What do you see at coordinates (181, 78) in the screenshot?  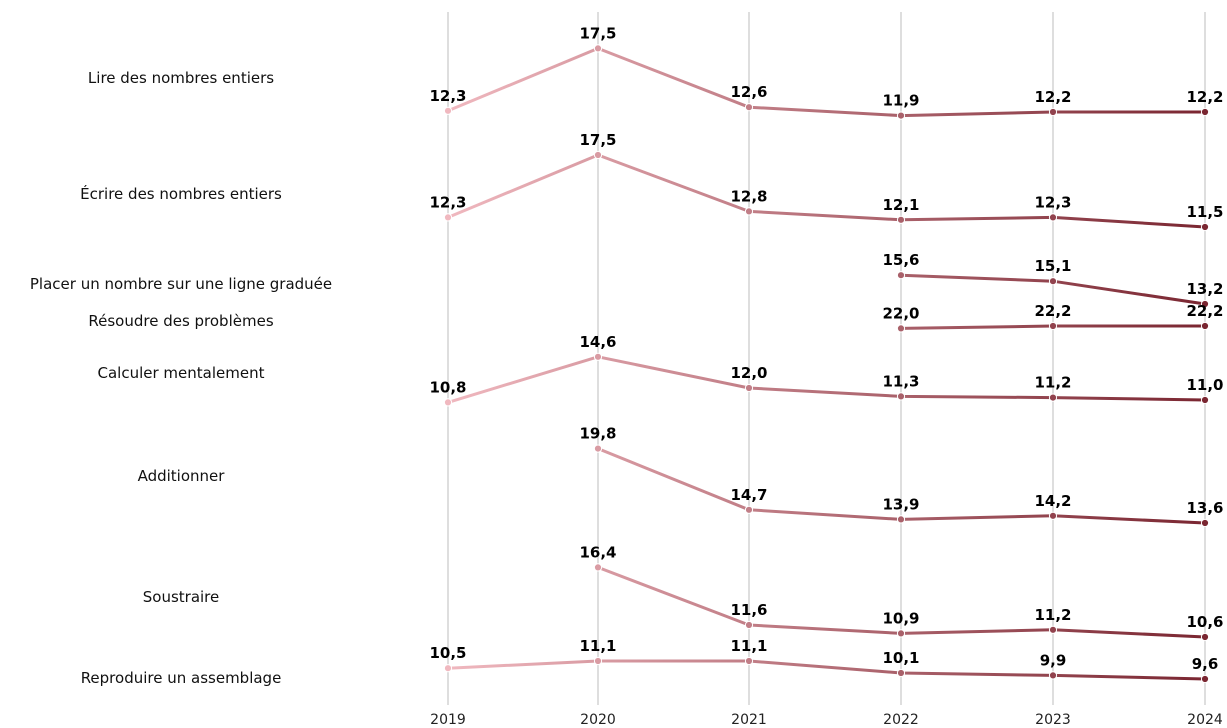 I see `row-label: Lire des nombres entiers` at bounding box center [181, 78].